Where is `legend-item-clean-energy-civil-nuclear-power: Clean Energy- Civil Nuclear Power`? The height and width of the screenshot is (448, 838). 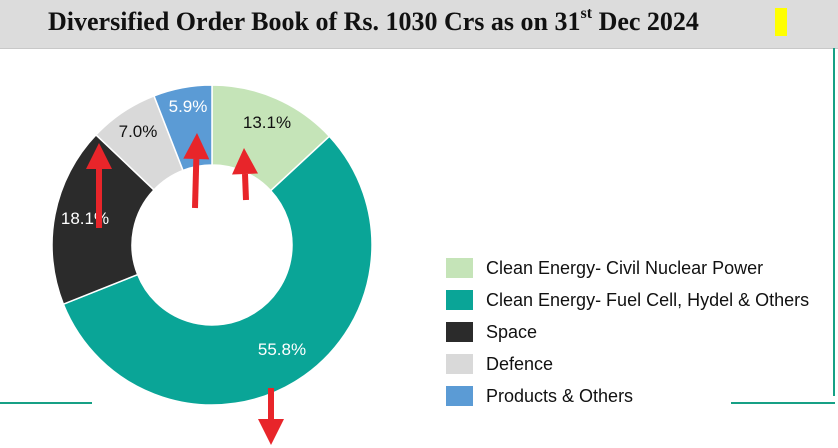
legend-item-clean-energy-civil-nuclear-power: Clean Energy- Civil Nuclear Power is located at coordinates (627, 268).